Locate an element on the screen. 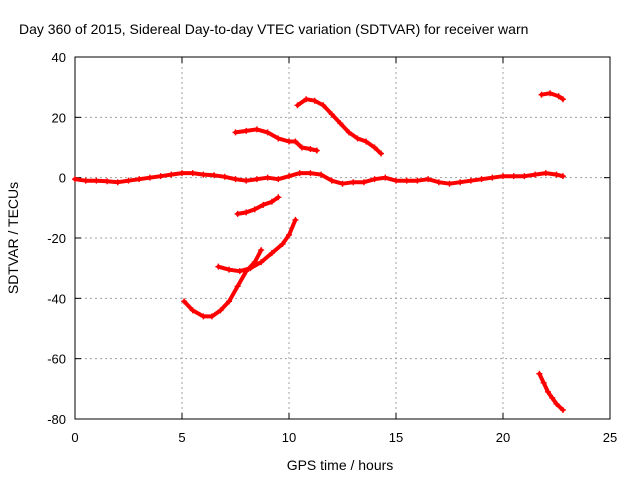 This screenshot has width=640, height=480. y-tick-label: 20 is located at coordinates (59, 117).